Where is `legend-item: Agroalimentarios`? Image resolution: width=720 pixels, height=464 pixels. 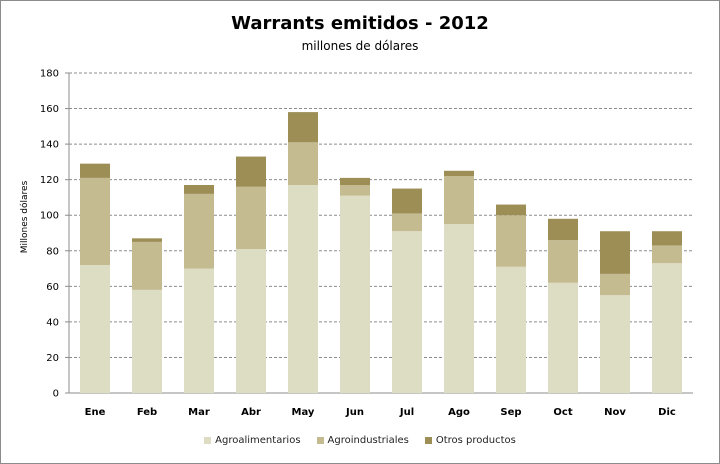
legend-item: Agroalimentarios is located at coordinates (252, 440).